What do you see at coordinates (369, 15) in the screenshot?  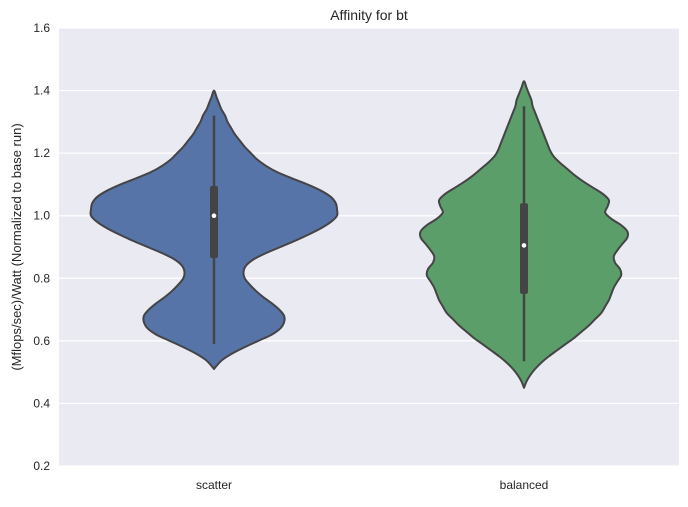 I see `chart-title: Affinity for bt` at bounding box center [369, 15].